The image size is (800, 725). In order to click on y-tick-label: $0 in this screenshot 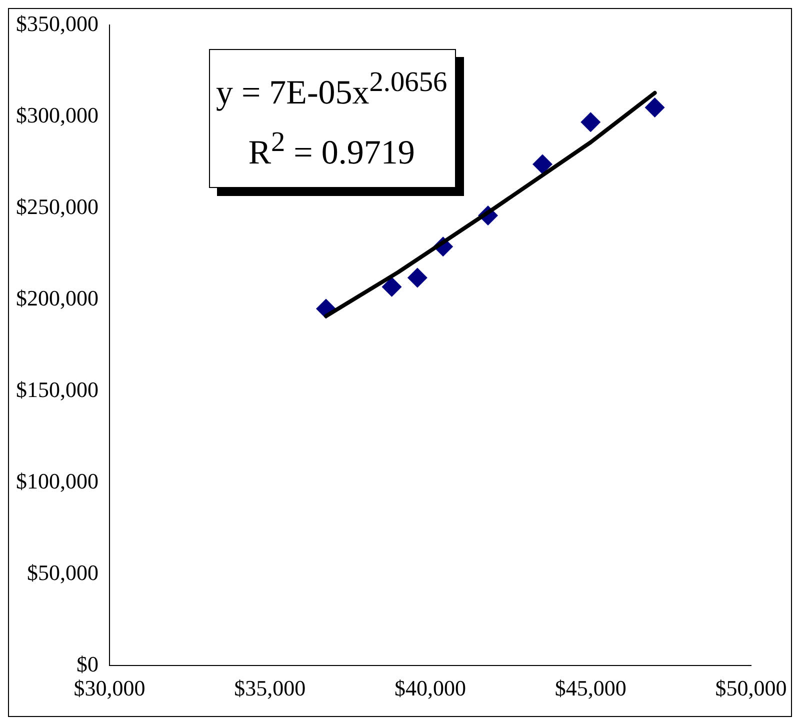, I will do `click(87, 663)`.